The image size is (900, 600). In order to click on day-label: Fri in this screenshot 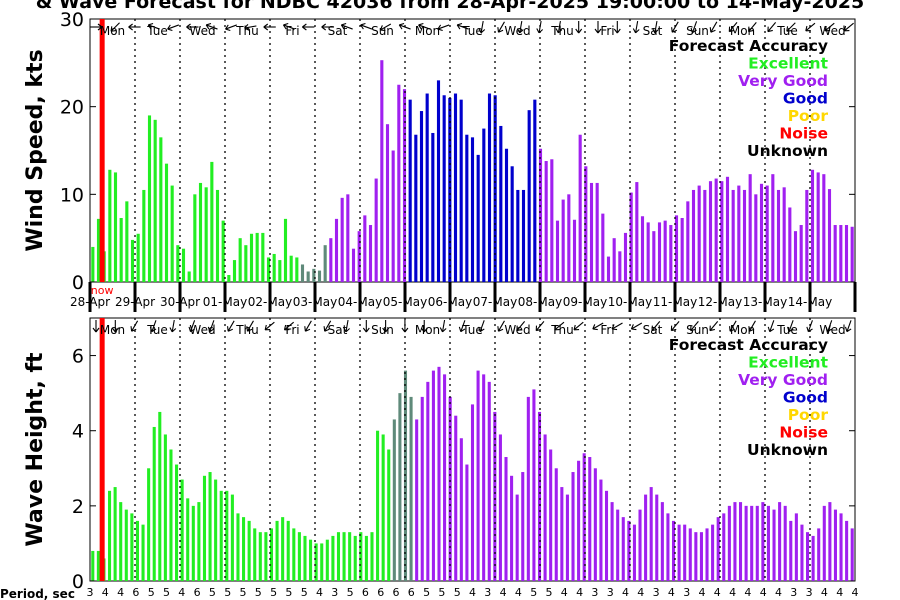, I will do `click(607, 330)`.